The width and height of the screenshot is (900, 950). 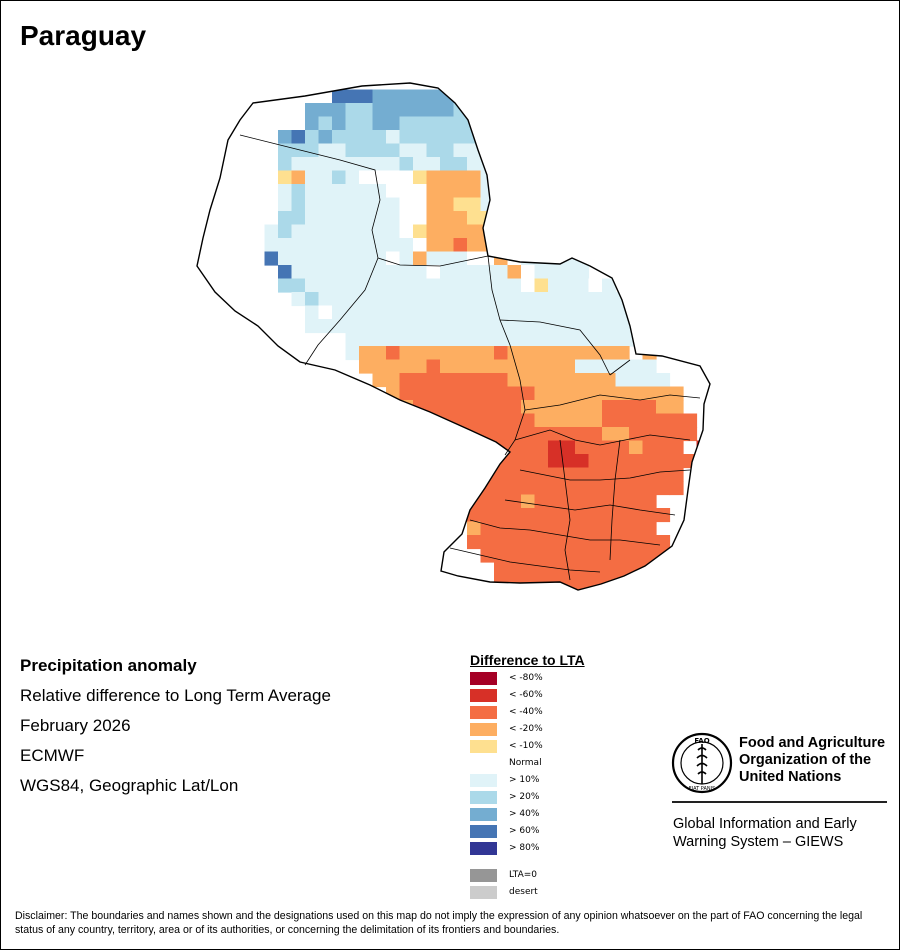 What do you see at coordinates (526, 695) in the screenshot?
I see `legend-label: < -60%` at bounding box center [526, 695].